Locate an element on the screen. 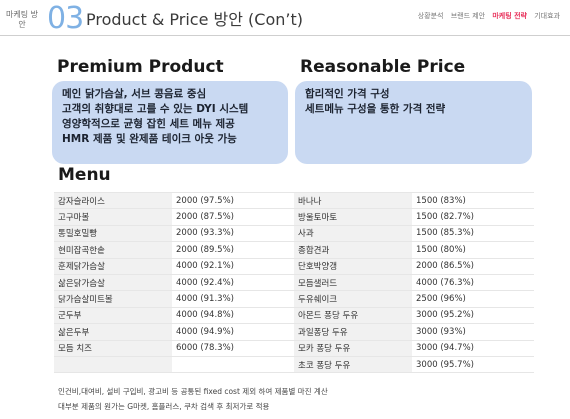  table-row: 훈제닭가슴살 4000 (92.1%) 단호박양갱 2000 (86.5%) is located at coordinates (294, 266).